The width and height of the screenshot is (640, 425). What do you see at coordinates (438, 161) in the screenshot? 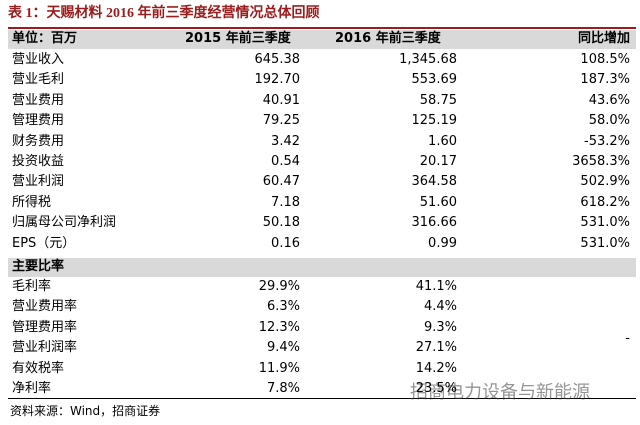
I see `value-cell: 20.17` at bounding box center [438, 161].